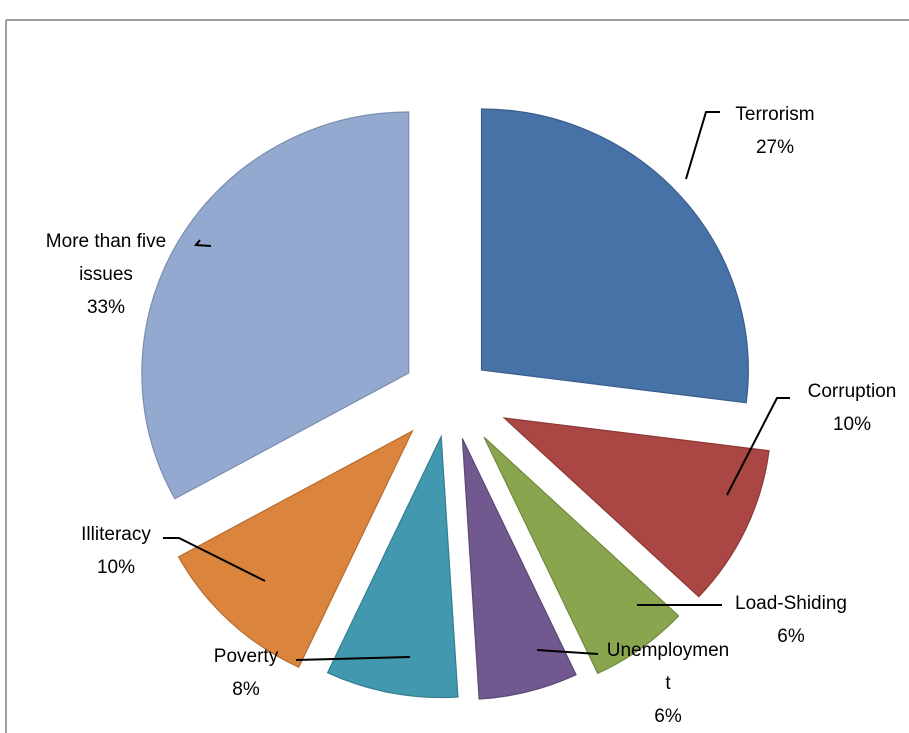 This screenshot has width=909, height=733. Describe the element at coordinates (614, 256) in the screenshot. I see `pie-slice-terrorism` at that location.